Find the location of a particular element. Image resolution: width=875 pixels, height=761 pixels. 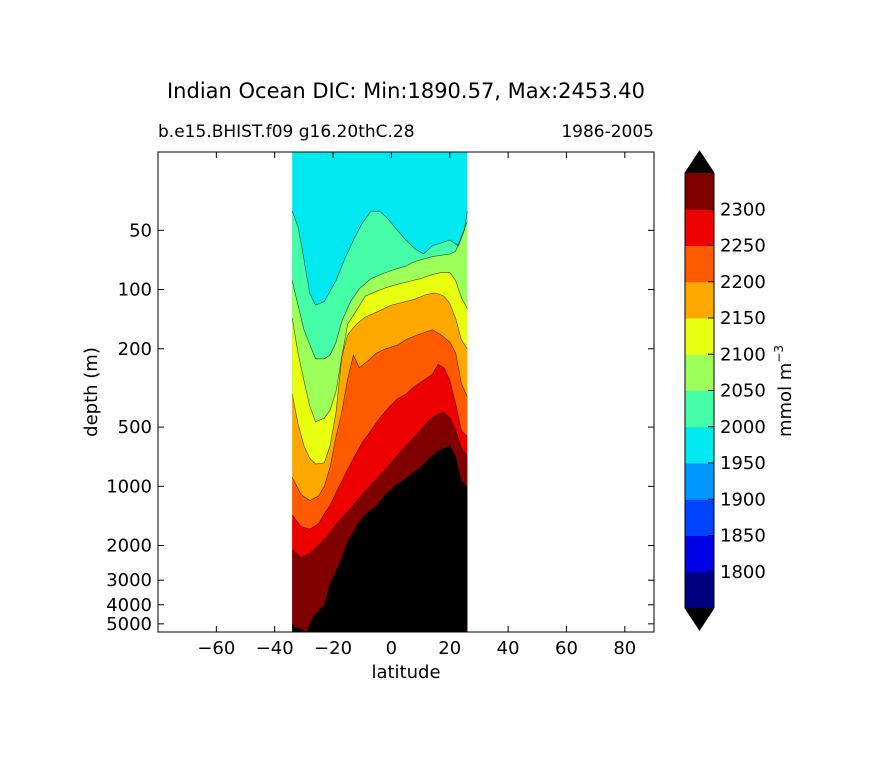

chart-subtitle-right: 1986-2005 is located at coordinates (607, 132).